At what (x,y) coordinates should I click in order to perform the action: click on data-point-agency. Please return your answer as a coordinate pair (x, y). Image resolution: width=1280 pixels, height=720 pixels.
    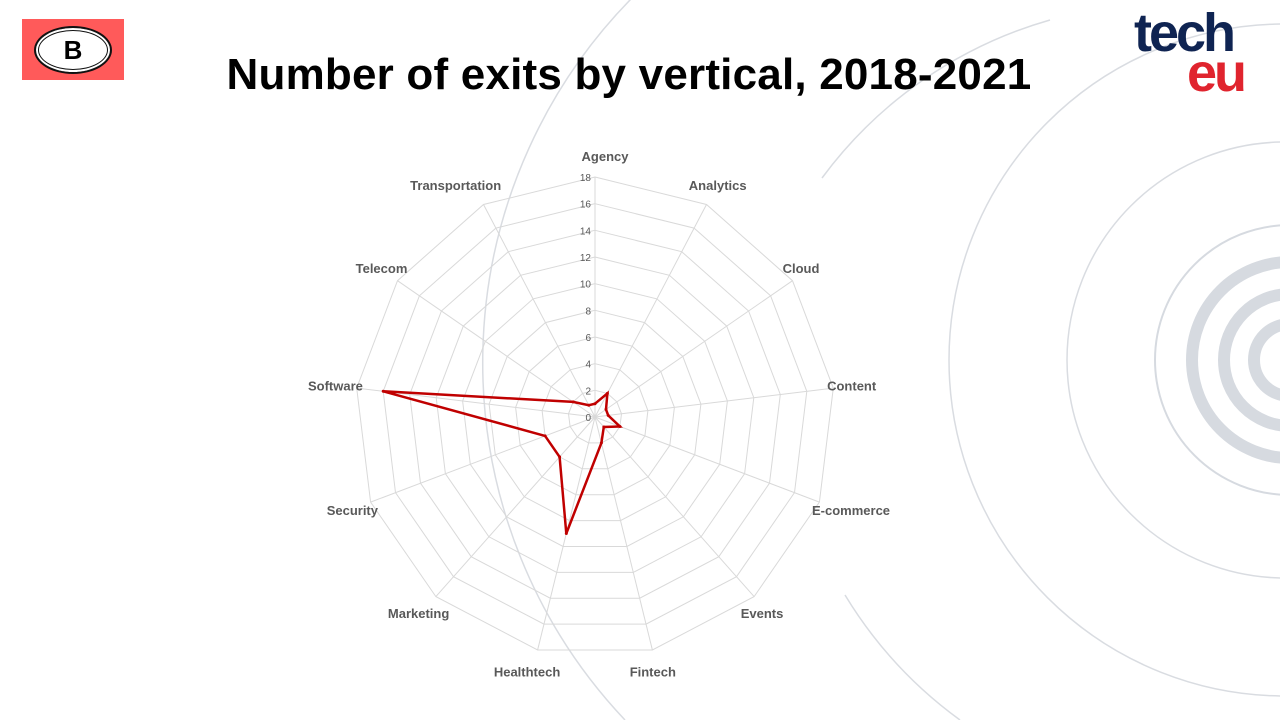
    Looking at the image, I should click on (595, 404).